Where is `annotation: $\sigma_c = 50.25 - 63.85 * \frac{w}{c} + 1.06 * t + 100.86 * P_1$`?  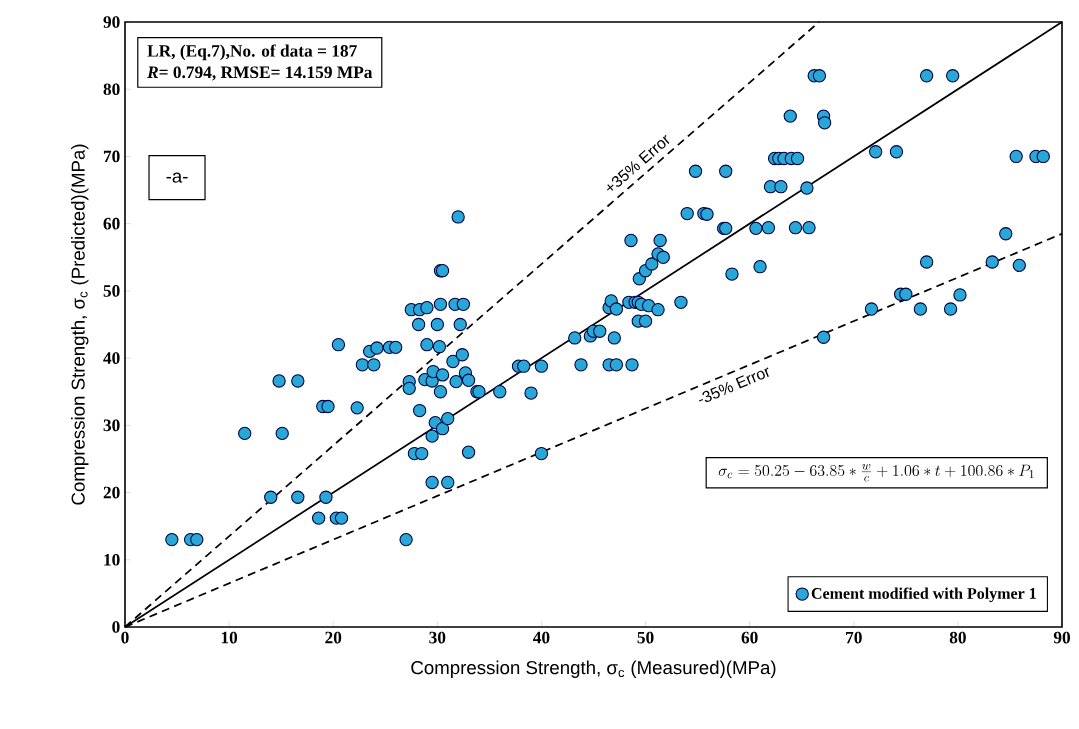
annotation: $\sigma_c = 50.25 - 63.85 * \frac{w}{c} + 1.06 * t + 100.86 * P_1$ is located at coordinates (876, 473).